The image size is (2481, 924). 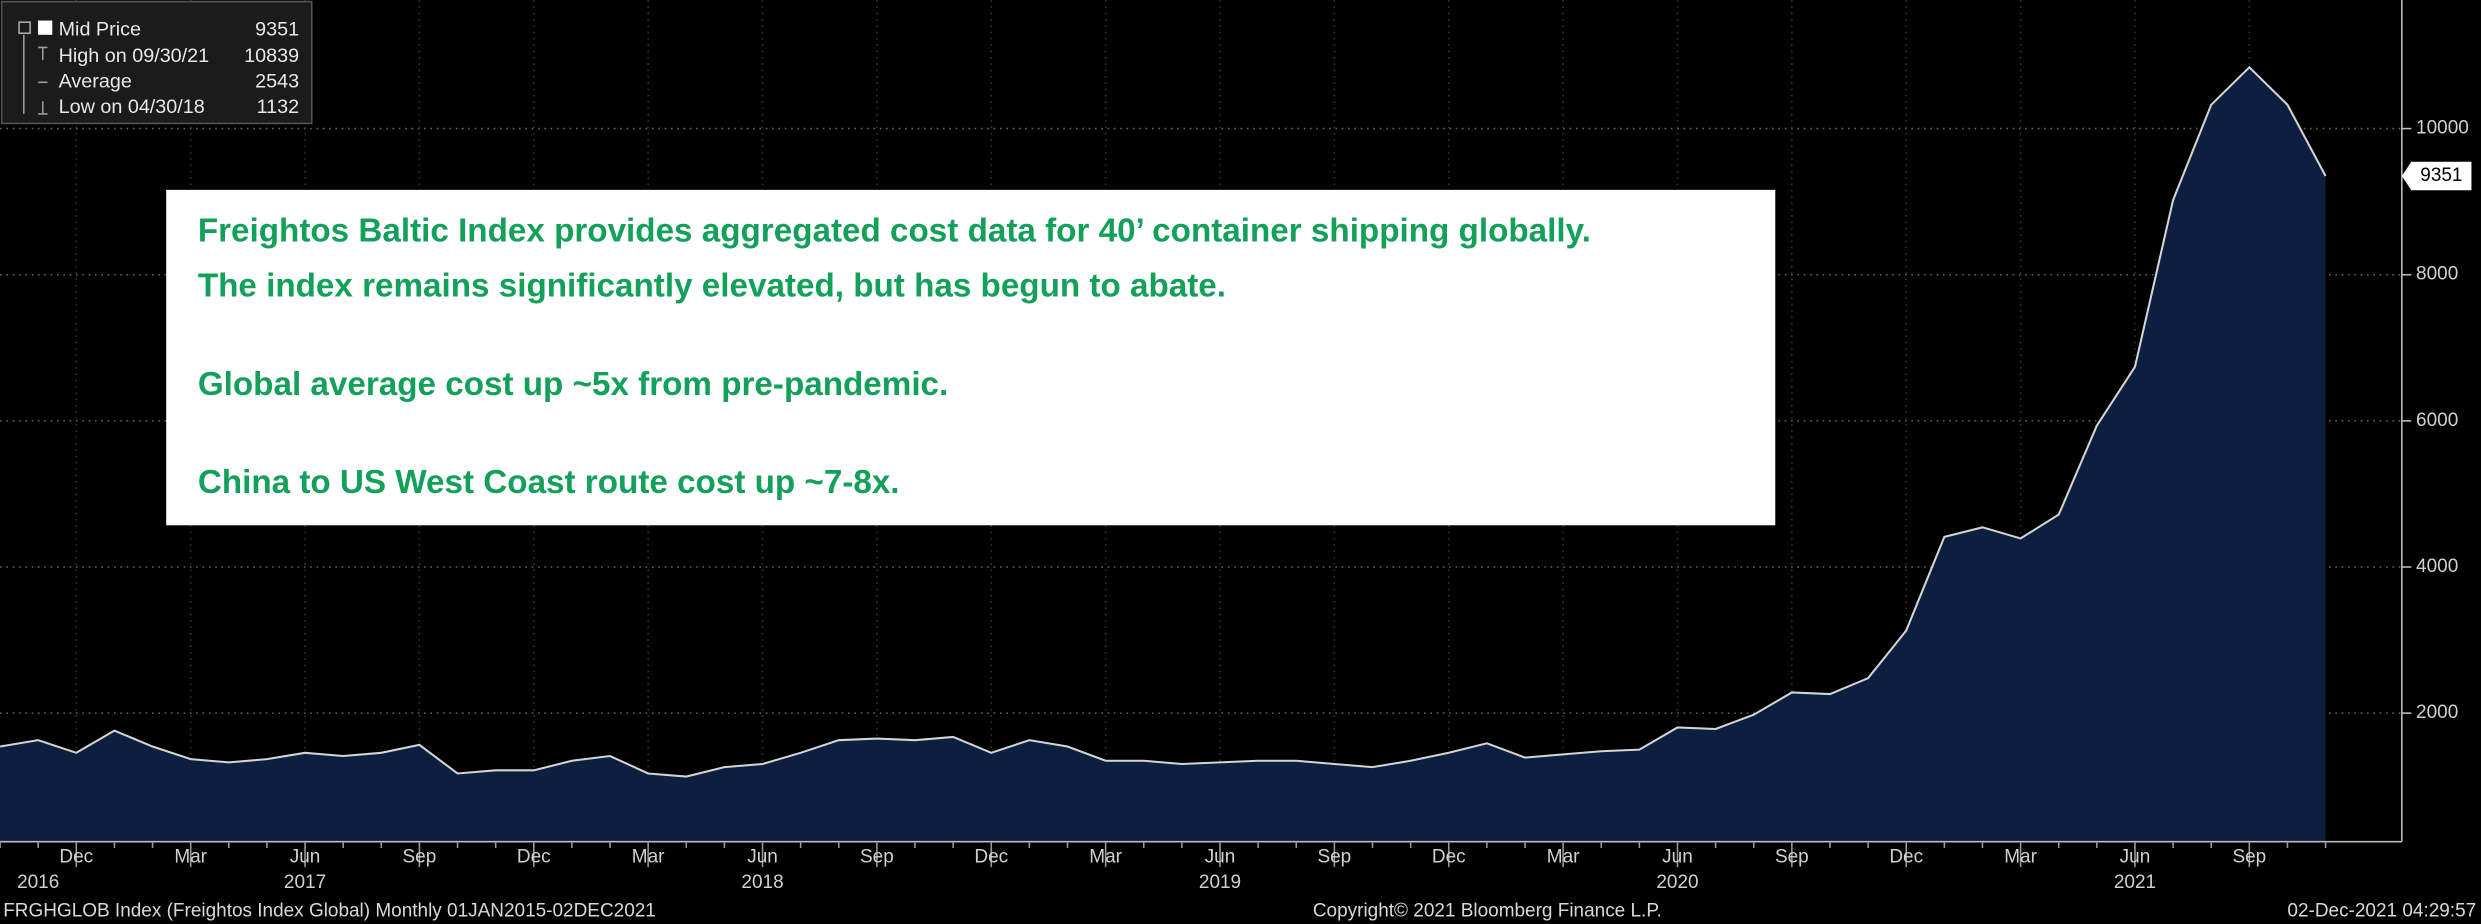 I want to click on footer-center: Copyright© 2021 Bloomberg Finance L.P., so click(x=1487, y=910).